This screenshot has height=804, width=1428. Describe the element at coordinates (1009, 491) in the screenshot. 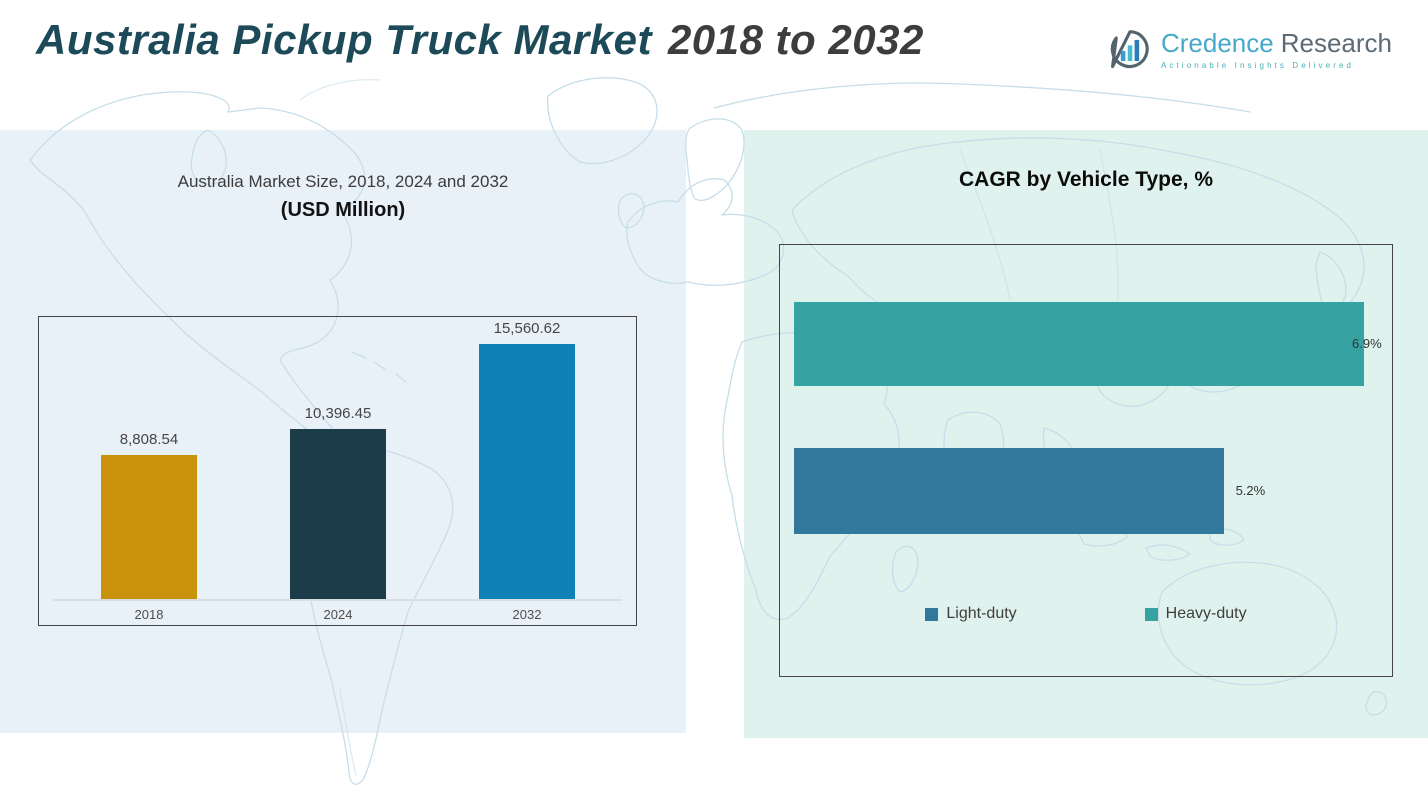

I see `bar-light-duty` at that location.